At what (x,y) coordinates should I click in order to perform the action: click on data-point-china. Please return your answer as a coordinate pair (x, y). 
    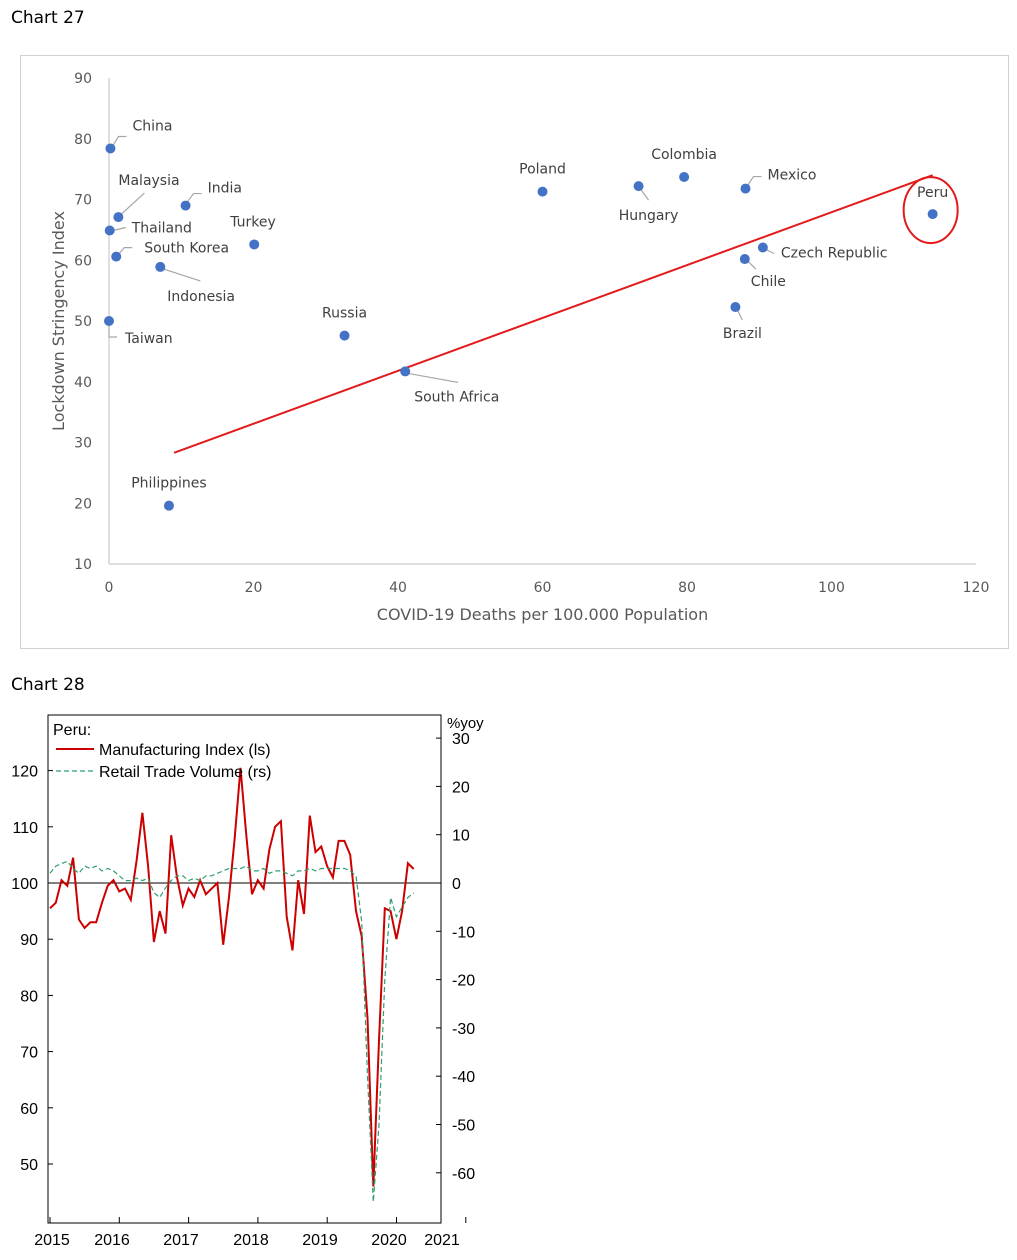
    Looking at the image, I should click on (110, 148).